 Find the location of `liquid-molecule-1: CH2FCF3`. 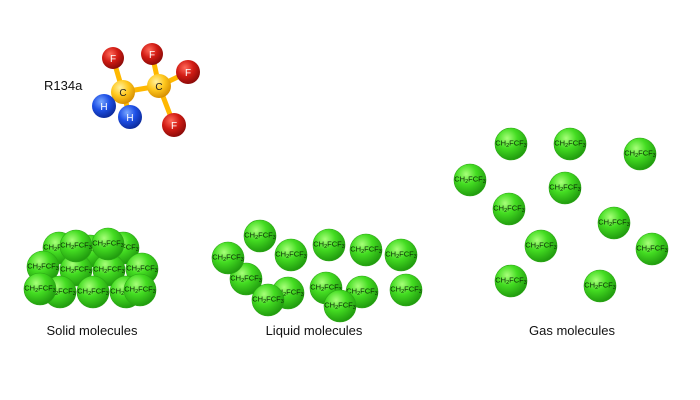

liquid-molecule-1: CH2FCF3 is located at coordinates (260, 236).